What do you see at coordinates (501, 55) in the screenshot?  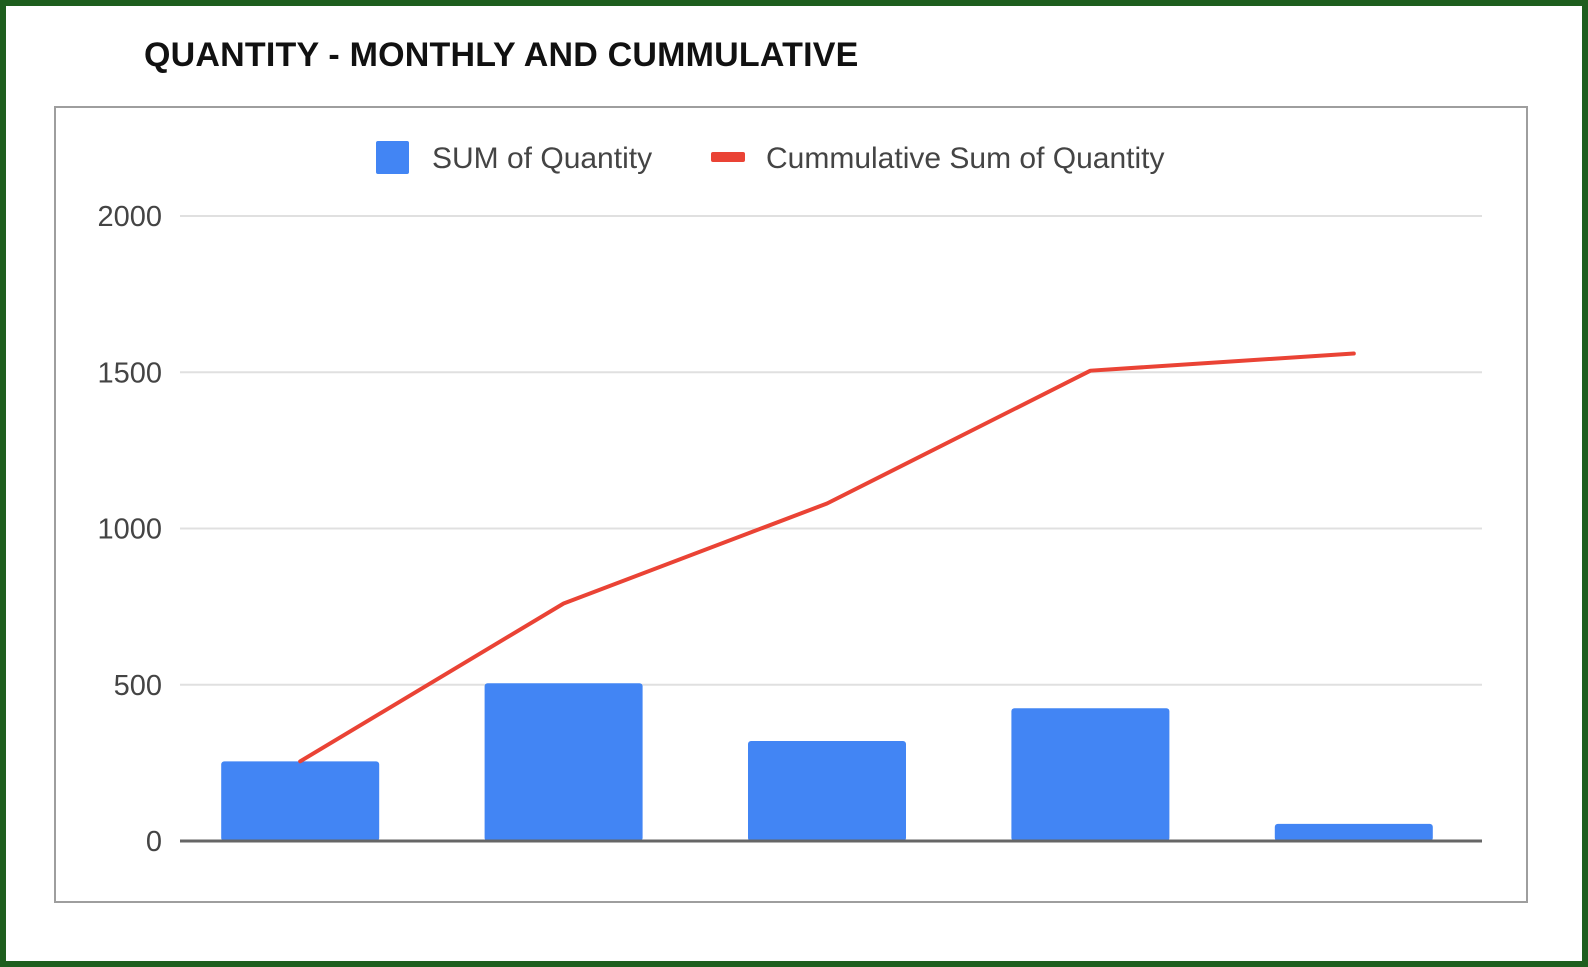 I see `chart-title: QUANTITY - MONTHLY AND CUMMULATIVE` at bounding box center [501, 55].